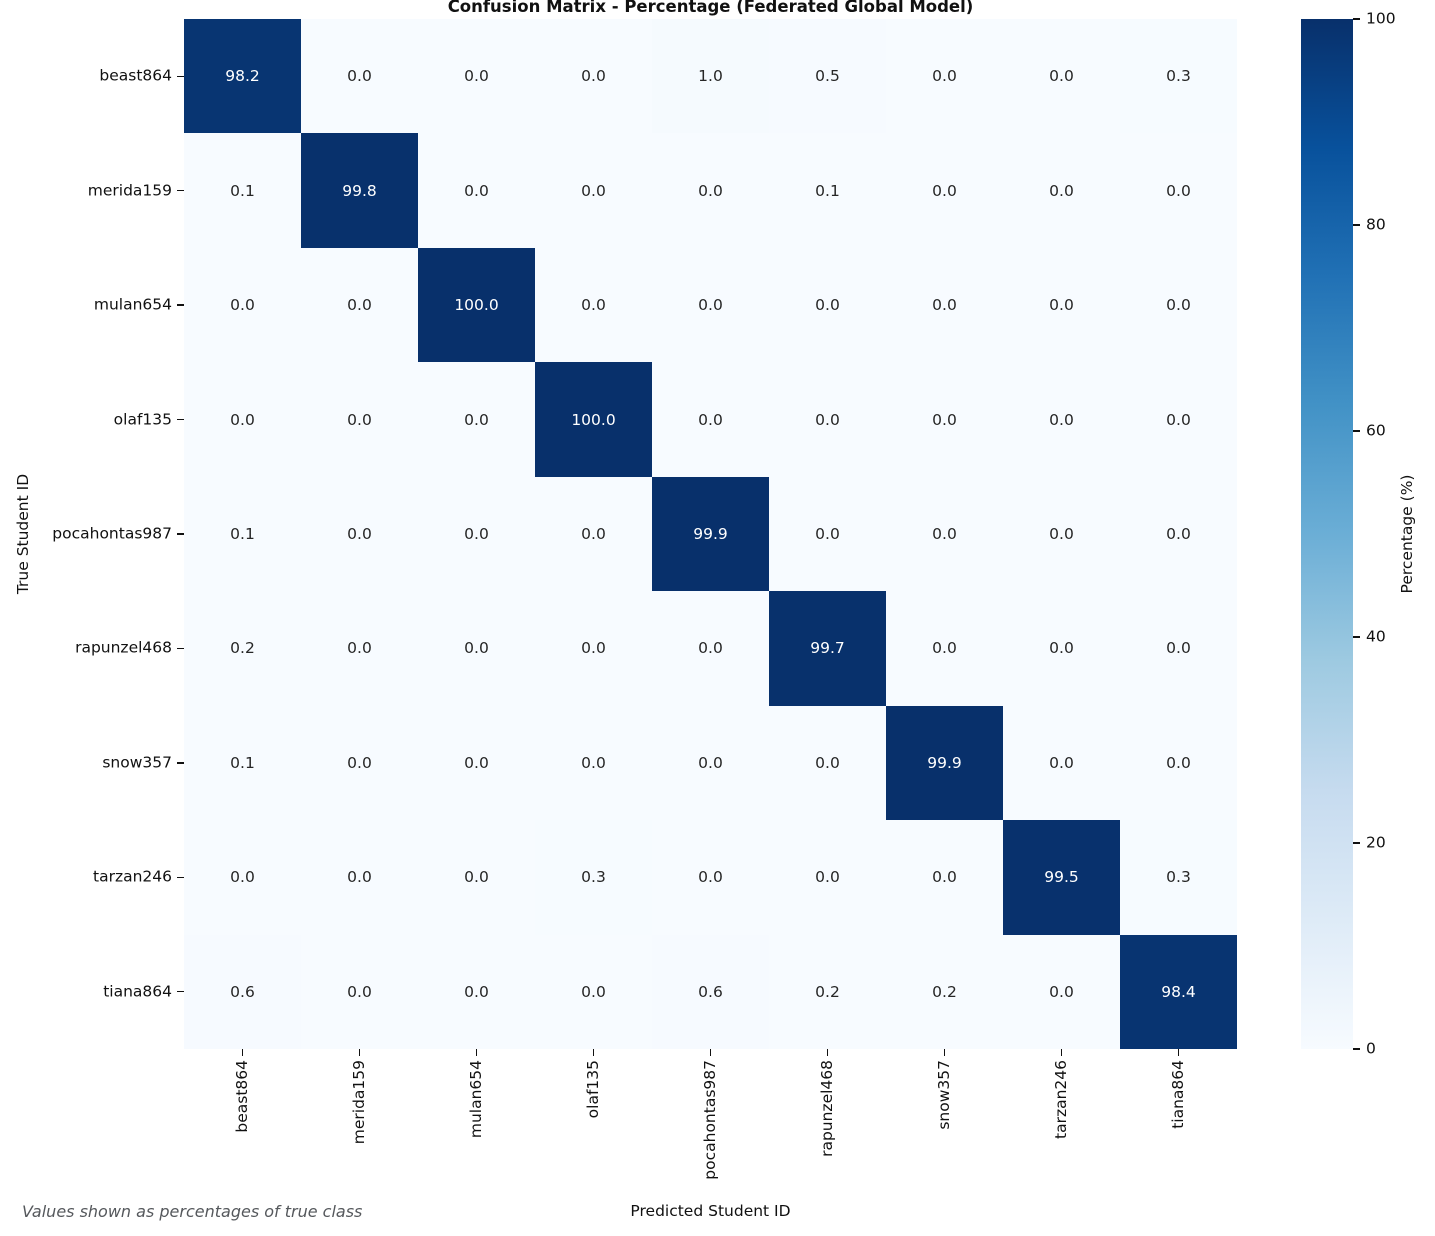  I want to click on colorbar-tick-label: 20, so click(1376, 842).